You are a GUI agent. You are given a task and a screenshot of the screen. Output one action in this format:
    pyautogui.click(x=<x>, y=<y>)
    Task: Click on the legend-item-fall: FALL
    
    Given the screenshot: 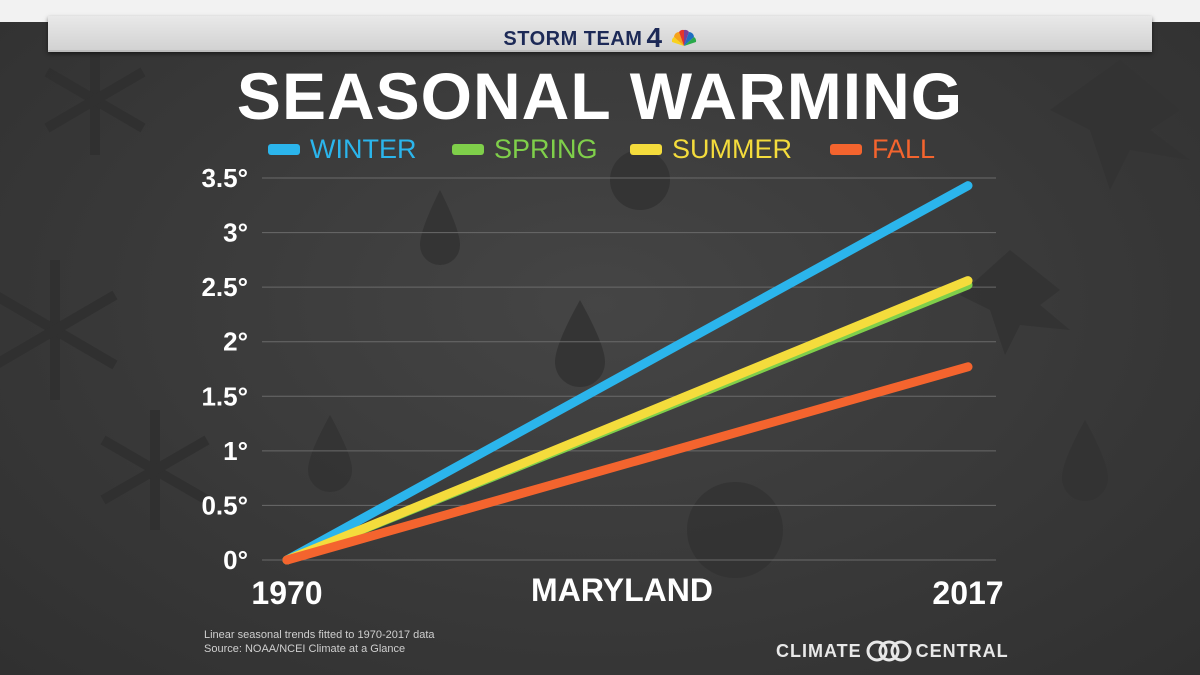 What is the action you would take?
    pyautogui.click(x=882, y=149)
    